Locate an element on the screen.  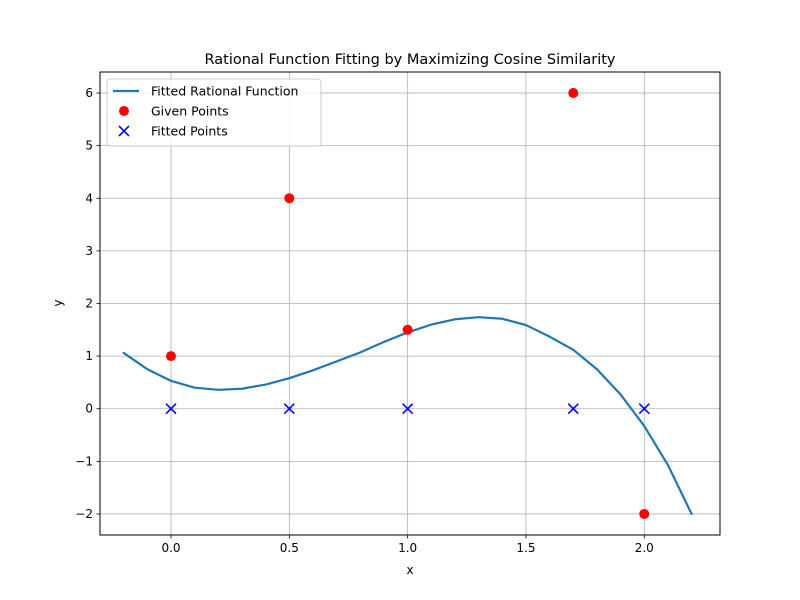
legend-swatch-x is located at coordinates (124, 131).